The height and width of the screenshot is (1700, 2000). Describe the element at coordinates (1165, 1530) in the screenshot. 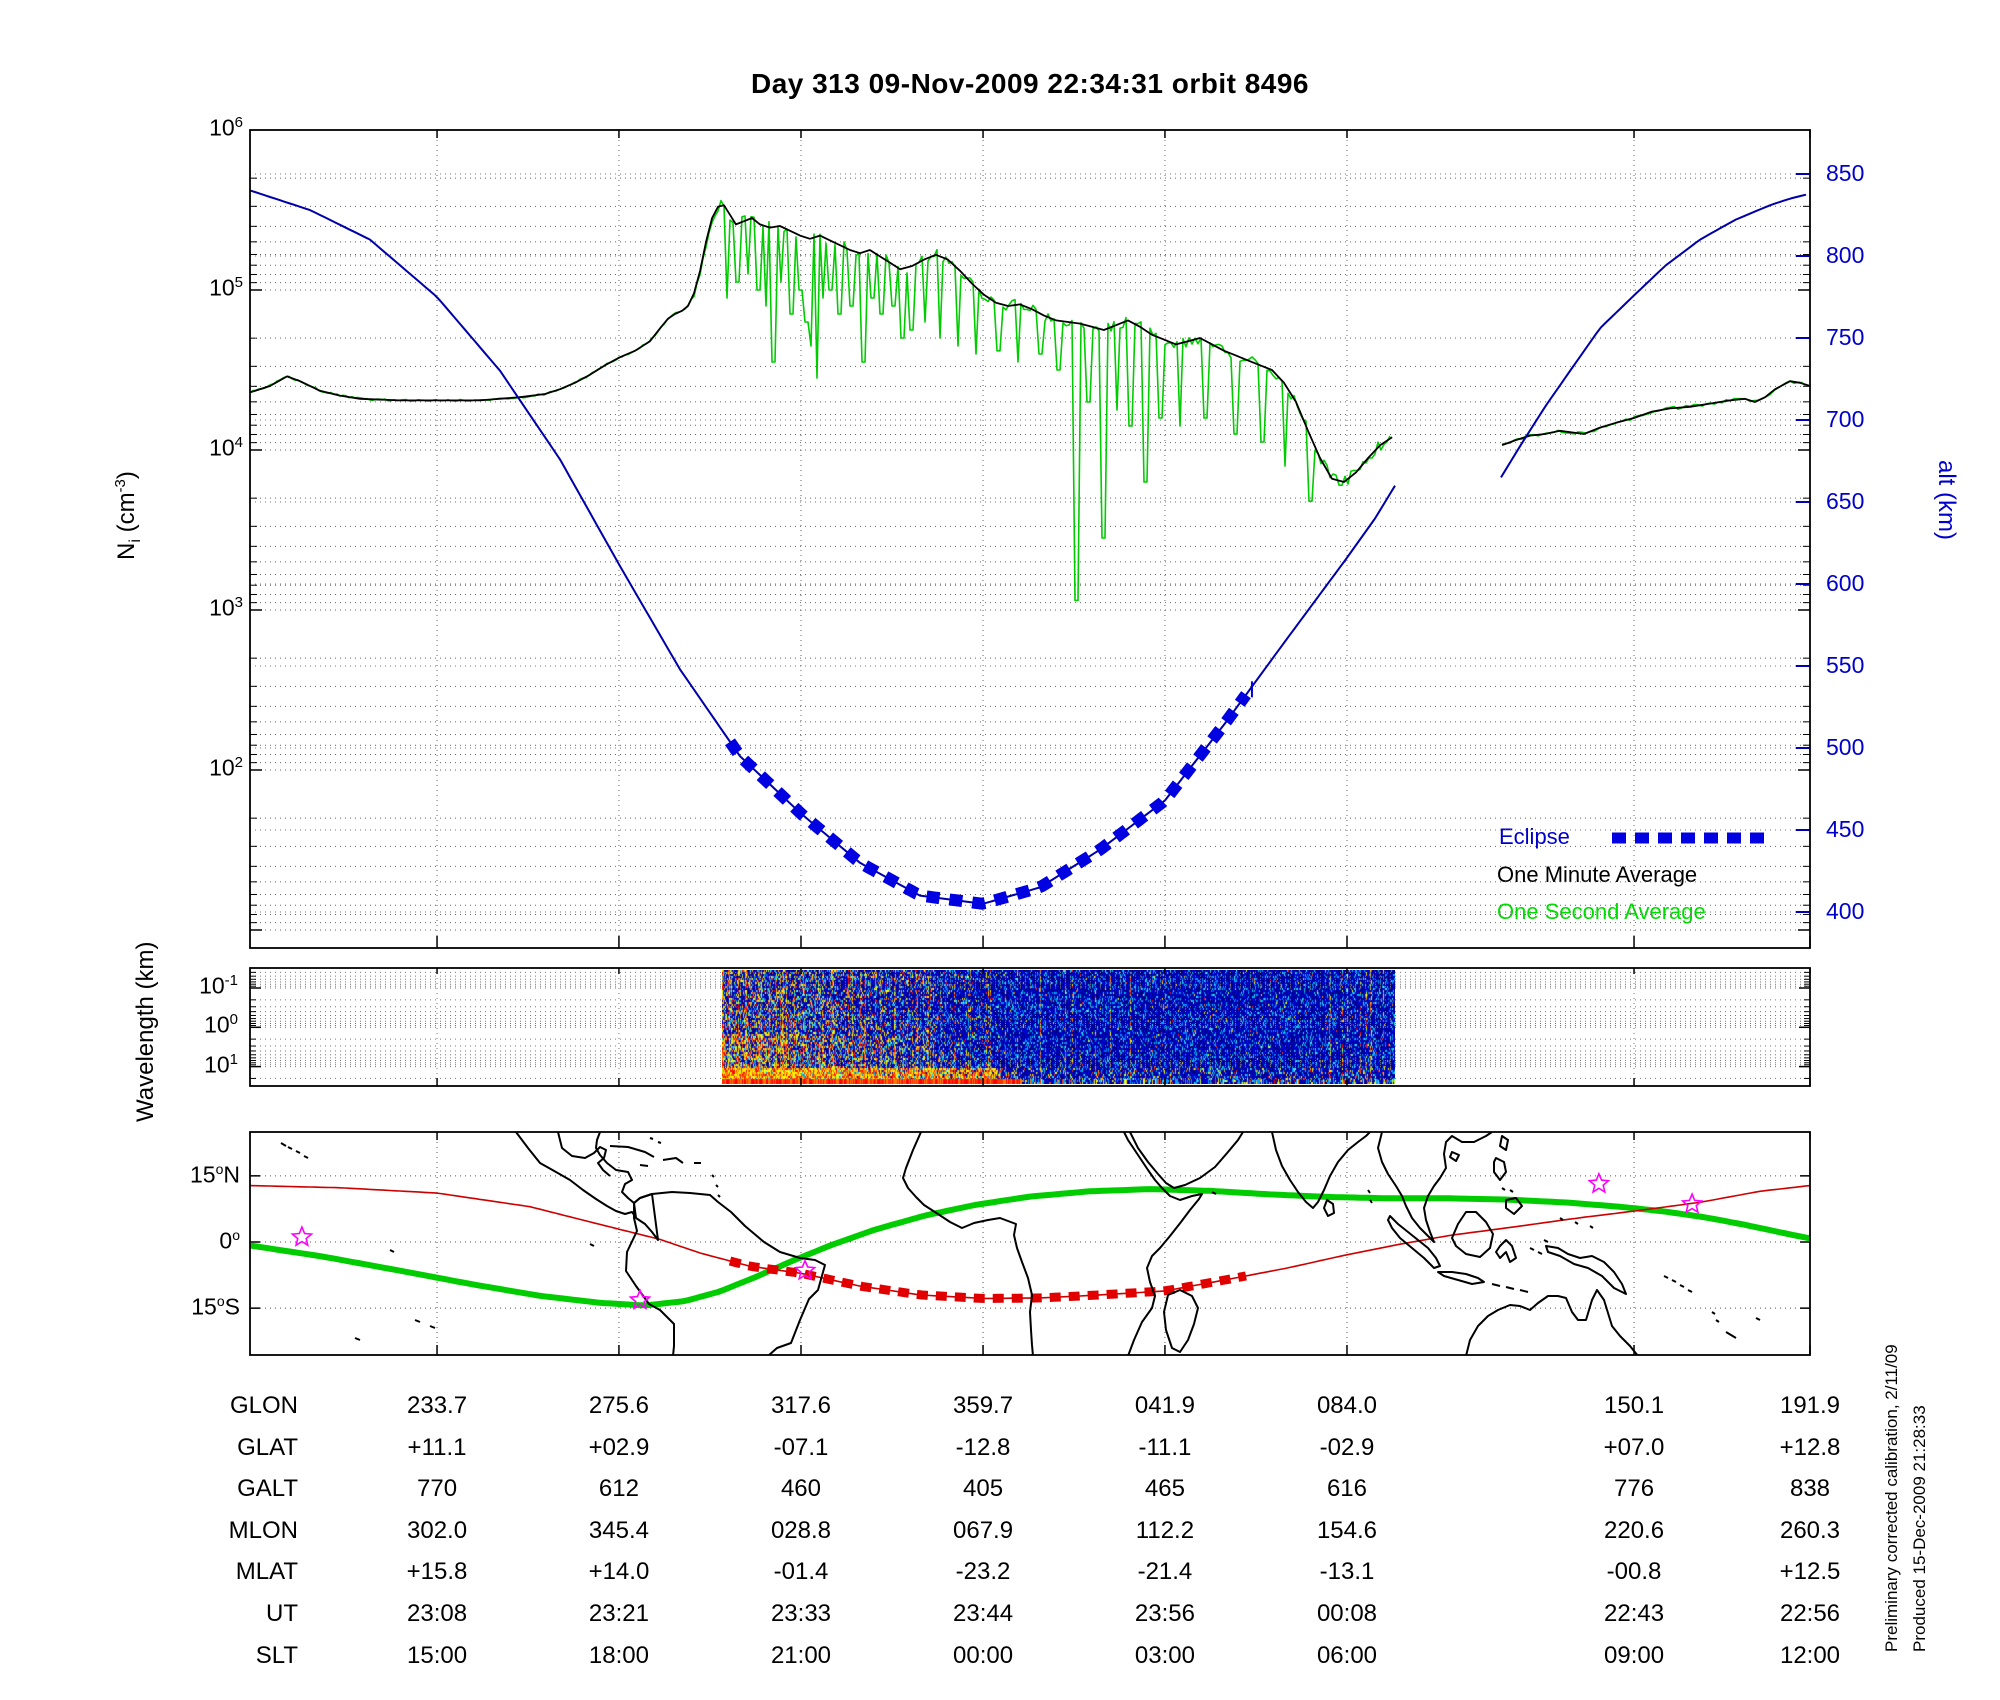

I see `table-value-mlon-4: 112.2` at that location.